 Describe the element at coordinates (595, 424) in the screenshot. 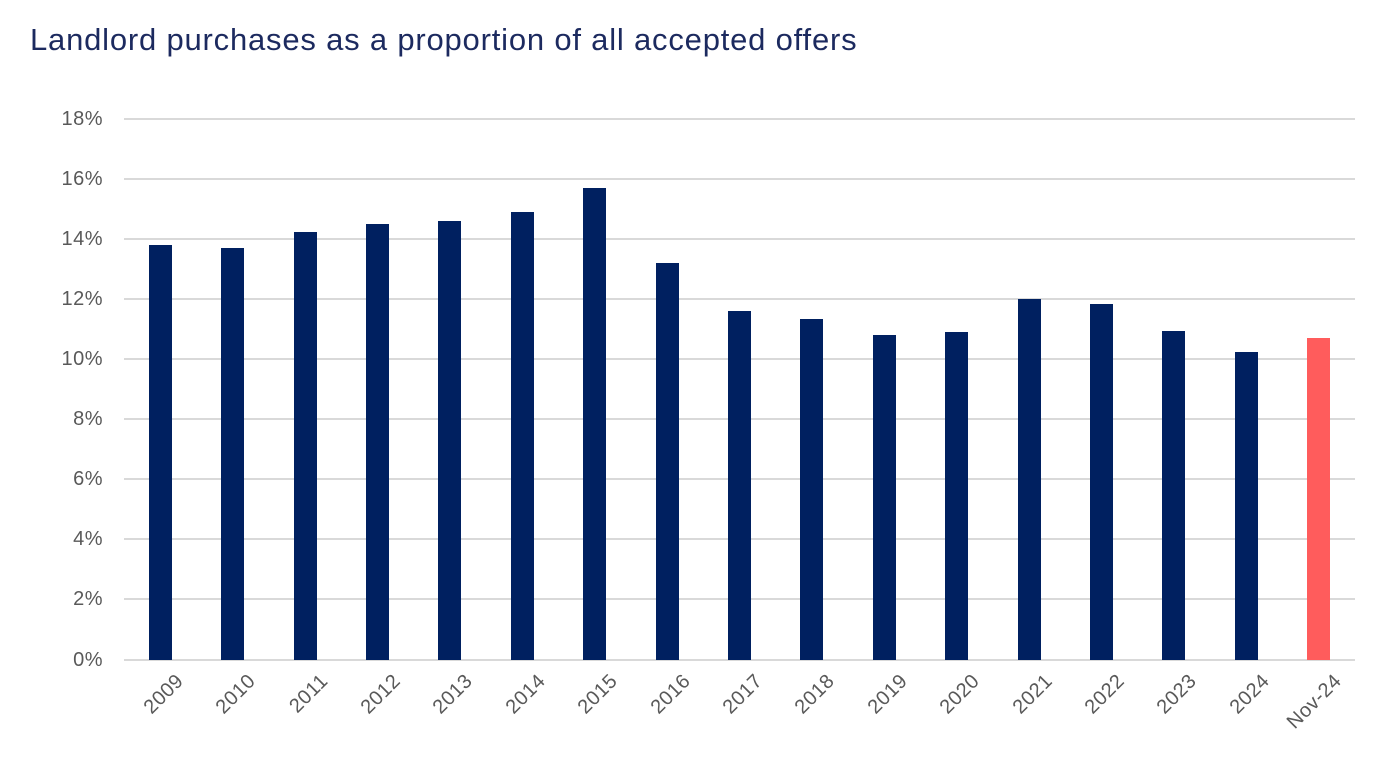

I see `bar-2015` at that location.